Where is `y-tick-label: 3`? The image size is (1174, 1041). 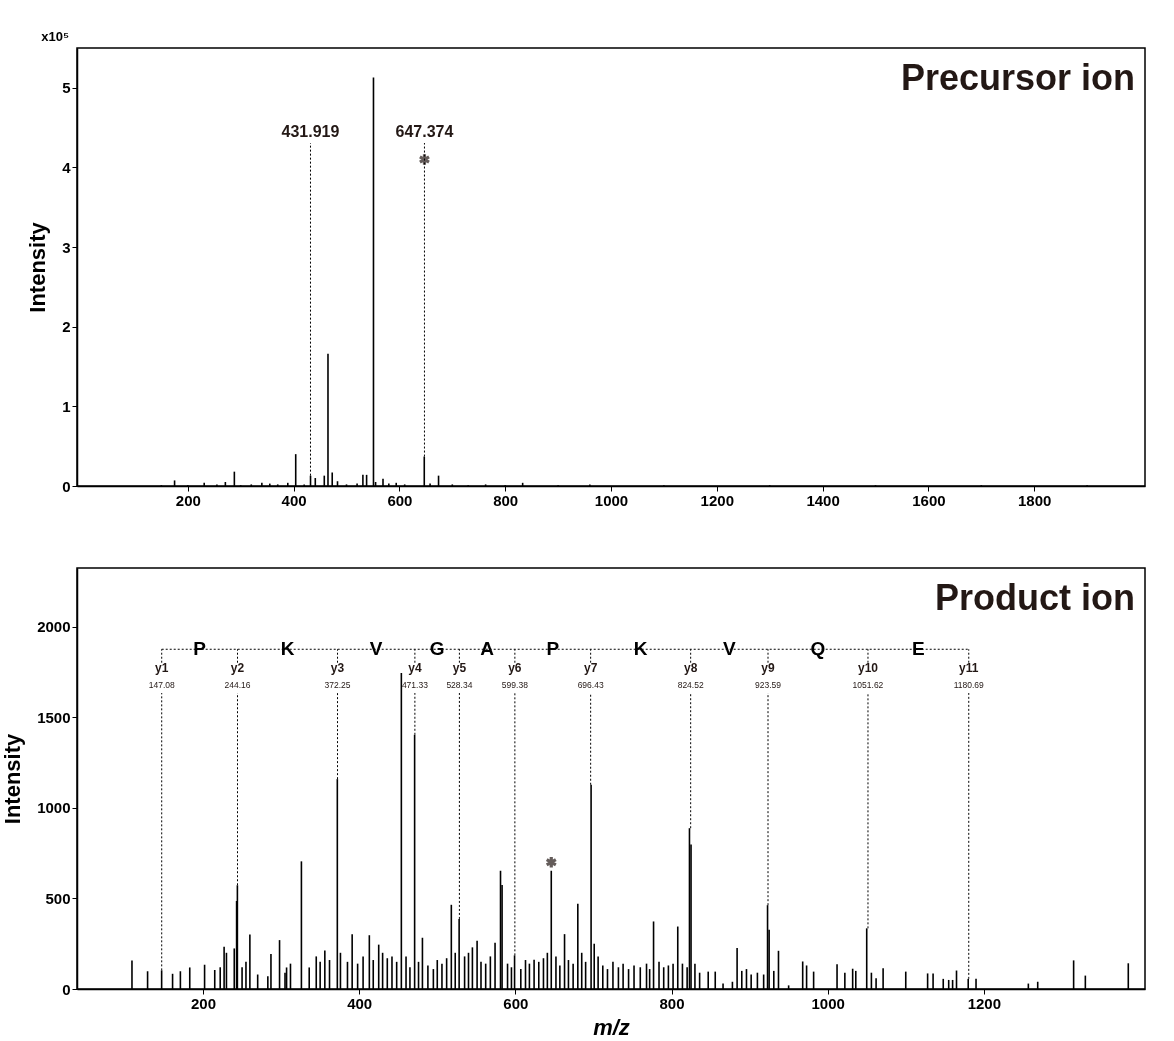
y-tick-label: 3 is located at coordinates (66, 247).